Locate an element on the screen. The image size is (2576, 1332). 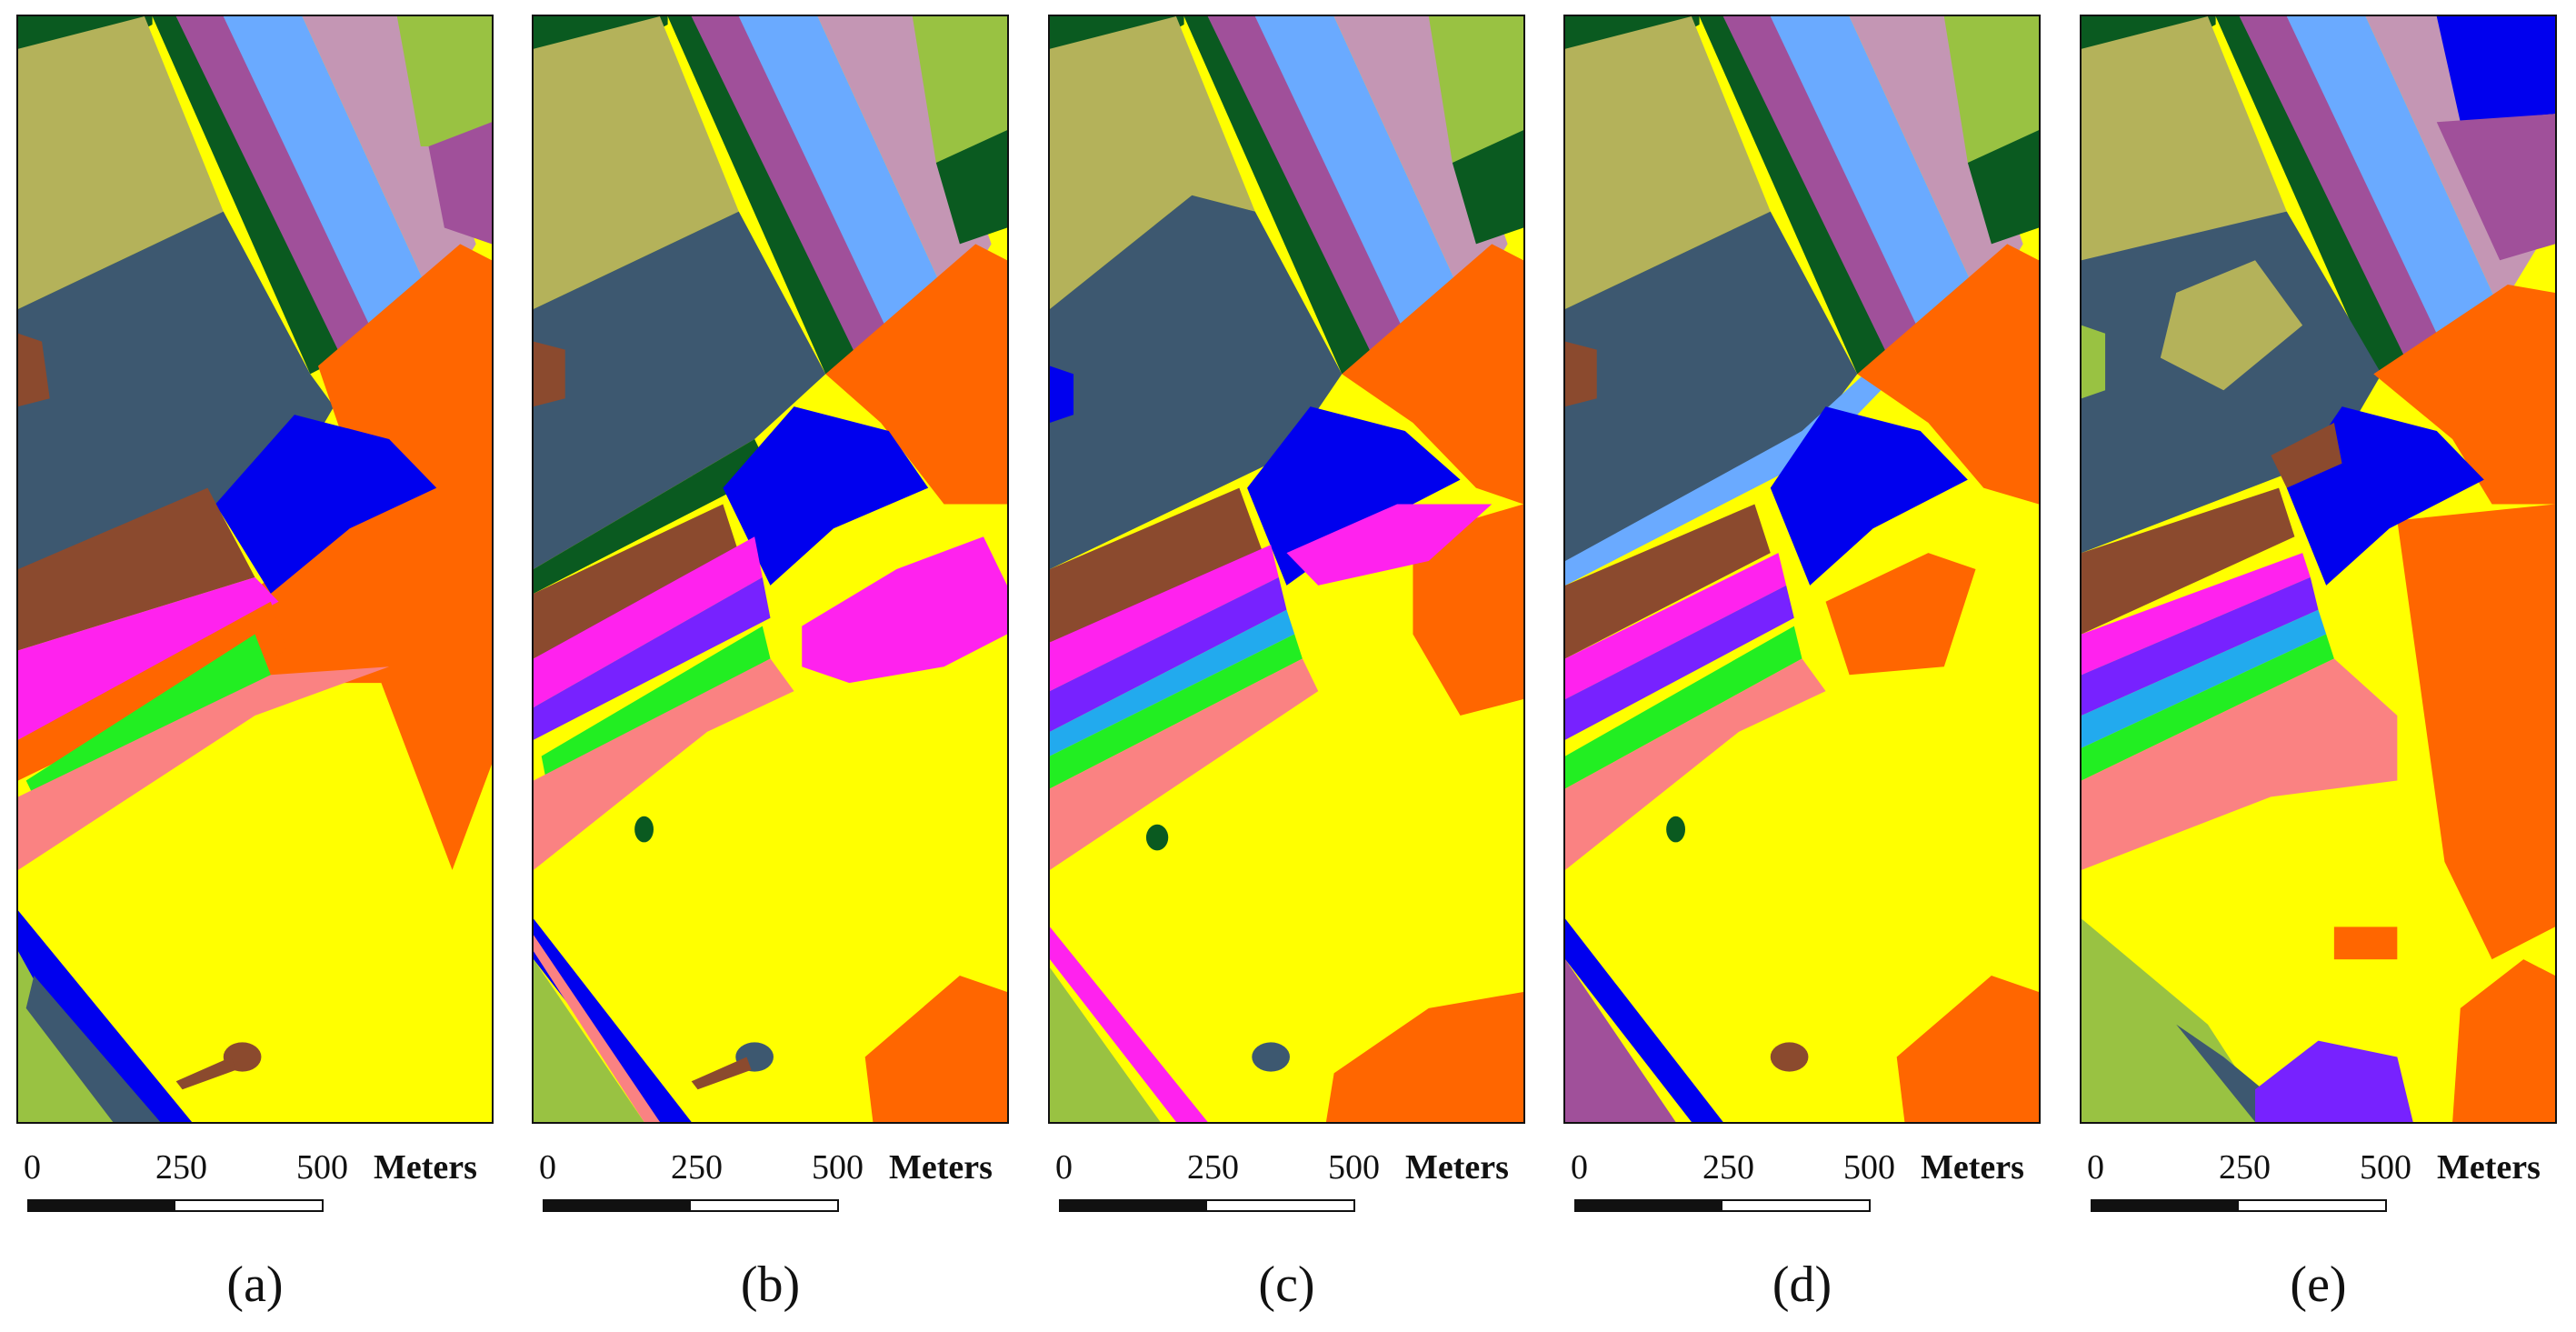
panel-label: (c) is located at coordinates (1286, 1285).